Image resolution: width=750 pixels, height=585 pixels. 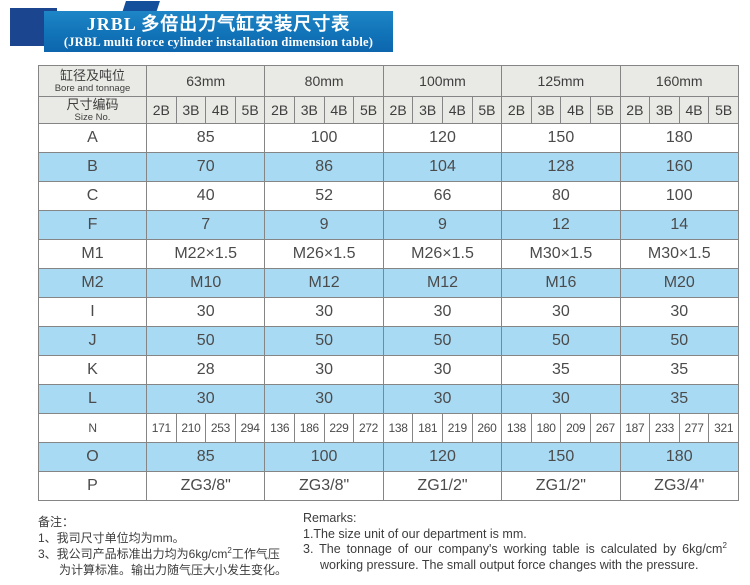 I want to click on cell-C-63mm: 40, so click(x=205, y=196).